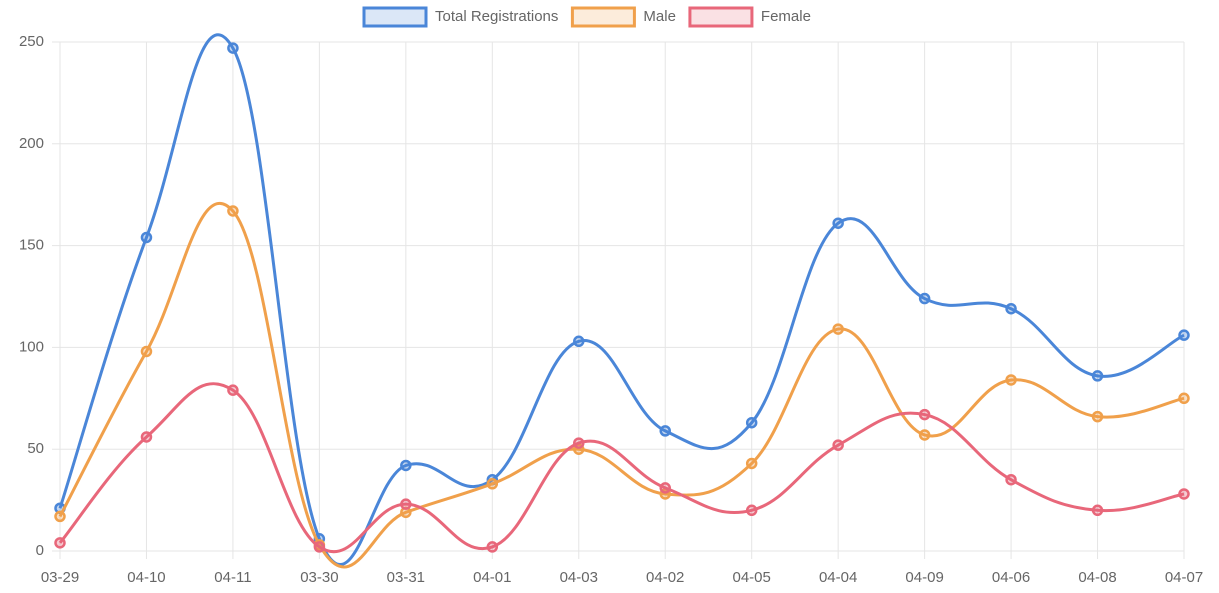 Image resolution: width=1219 pixels, height=593 pixels. I want to click on x-tick-label: 04-08, so click(1097, 577).